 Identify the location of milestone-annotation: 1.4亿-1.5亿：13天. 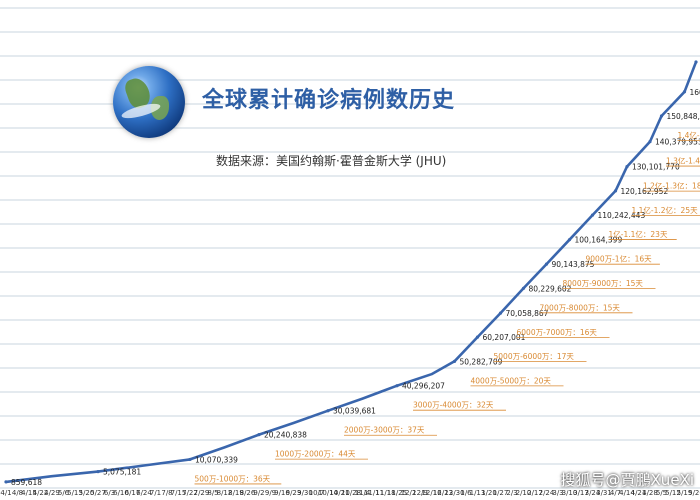
(689, 135).